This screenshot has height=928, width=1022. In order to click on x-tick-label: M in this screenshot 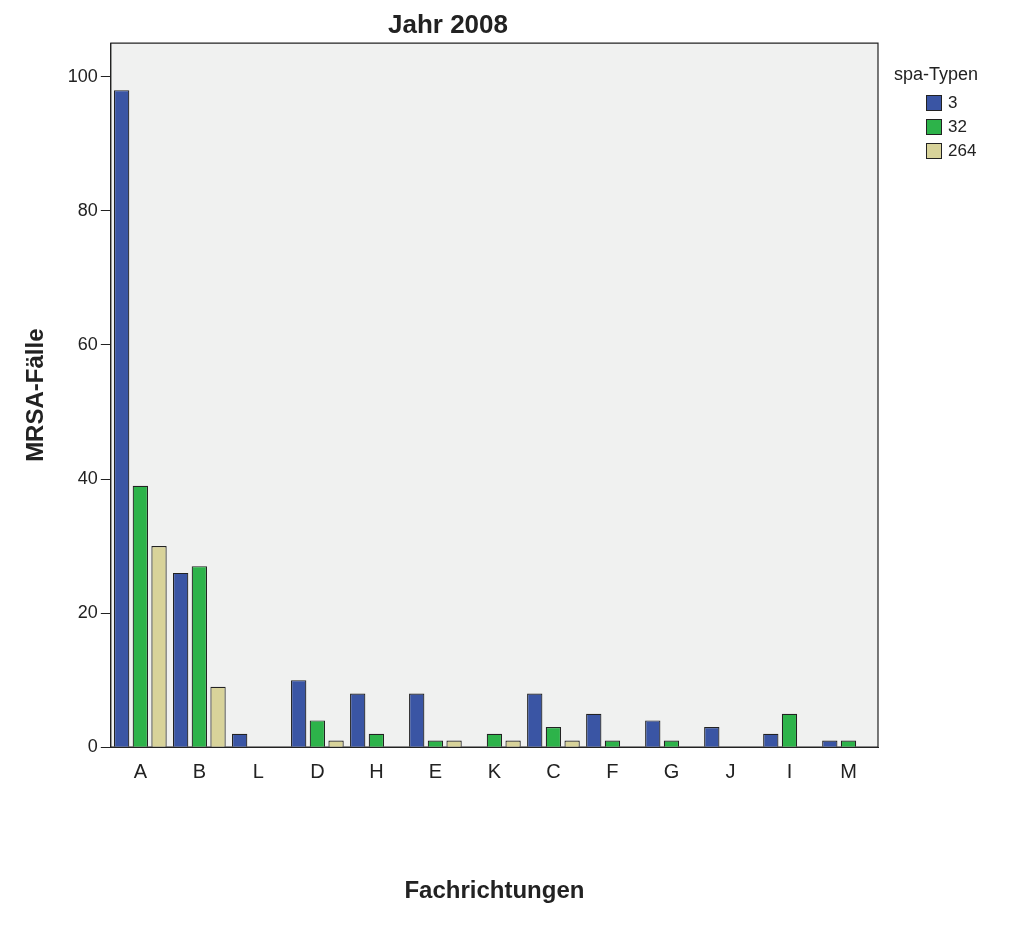, I will do `click(848, 770)`.